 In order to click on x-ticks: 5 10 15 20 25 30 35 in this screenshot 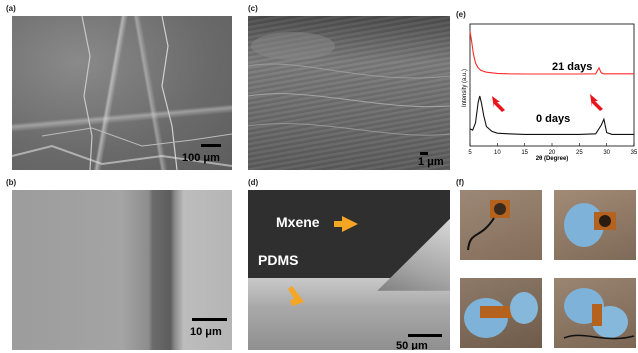, I will do `click(553, 149)`.